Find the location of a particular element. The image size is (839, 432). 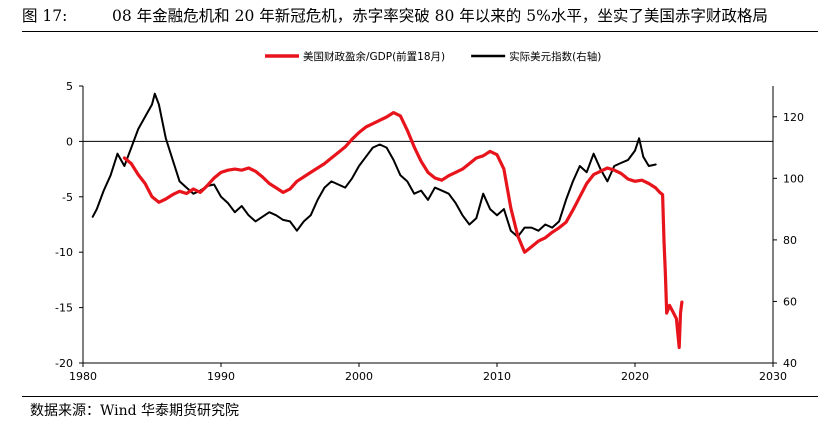

x-tick-label: 2020 is located at coordinates (635, 376).